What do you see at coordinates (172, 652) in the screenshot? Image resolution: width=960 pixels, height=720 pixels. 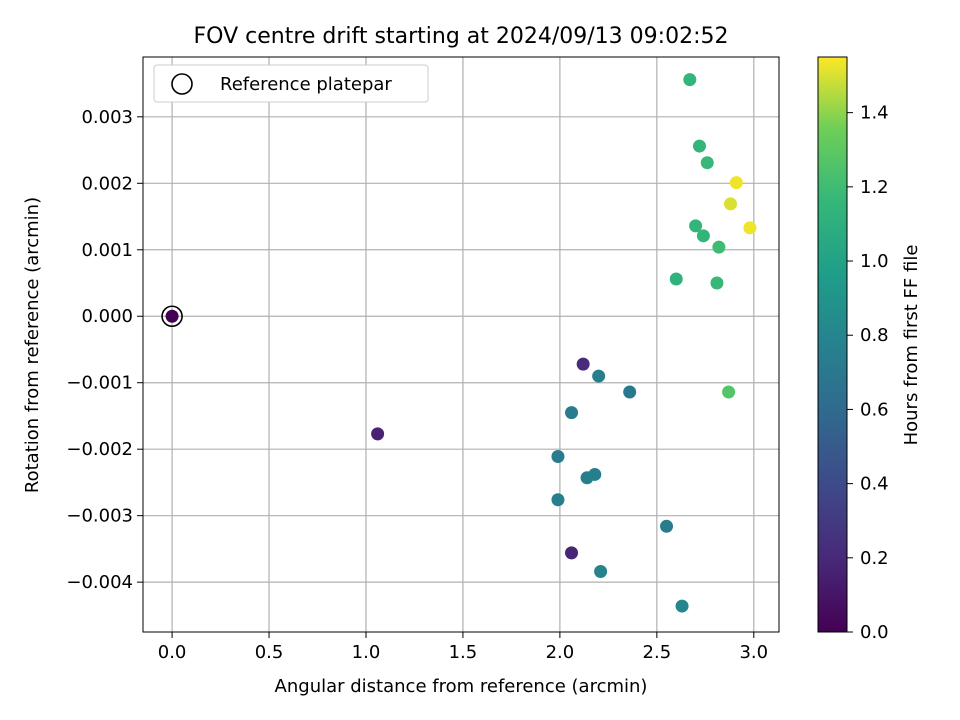 I see `x-tick-label: 0.0` at bounding box center [172, 652].